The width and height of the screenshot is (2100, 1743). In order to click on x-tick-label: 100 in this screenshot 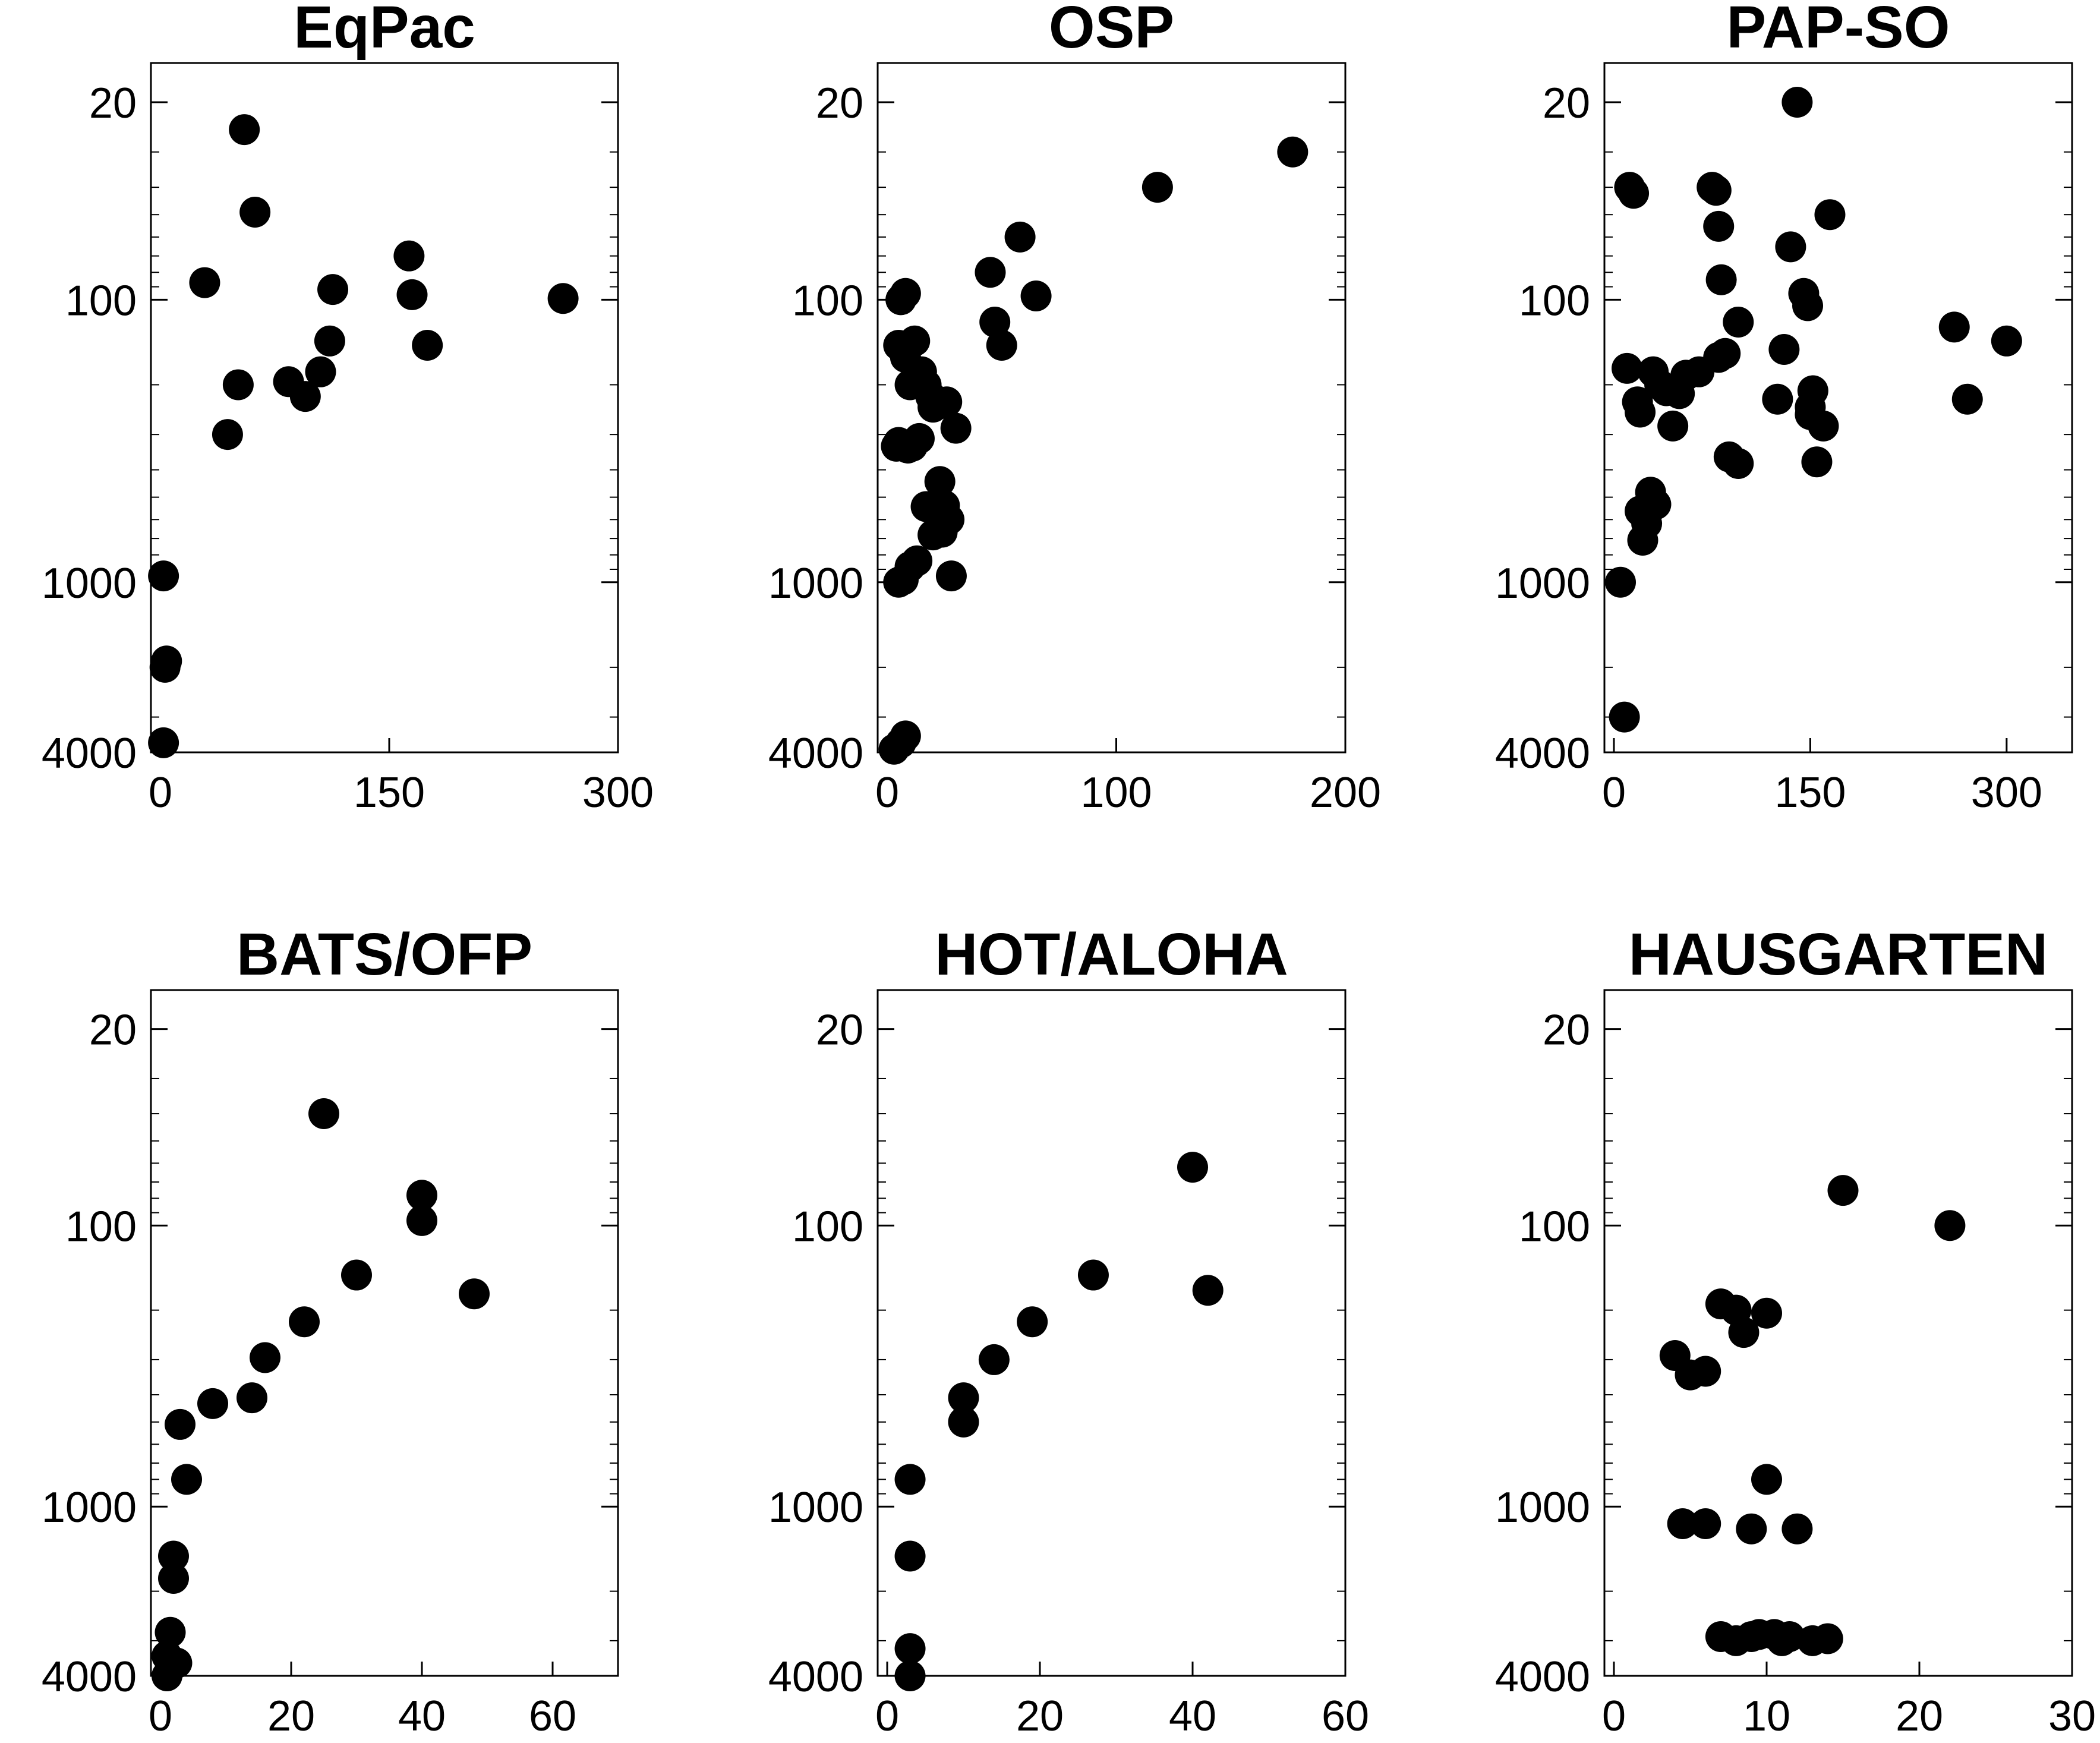, I will do `click(1116, 793)`.